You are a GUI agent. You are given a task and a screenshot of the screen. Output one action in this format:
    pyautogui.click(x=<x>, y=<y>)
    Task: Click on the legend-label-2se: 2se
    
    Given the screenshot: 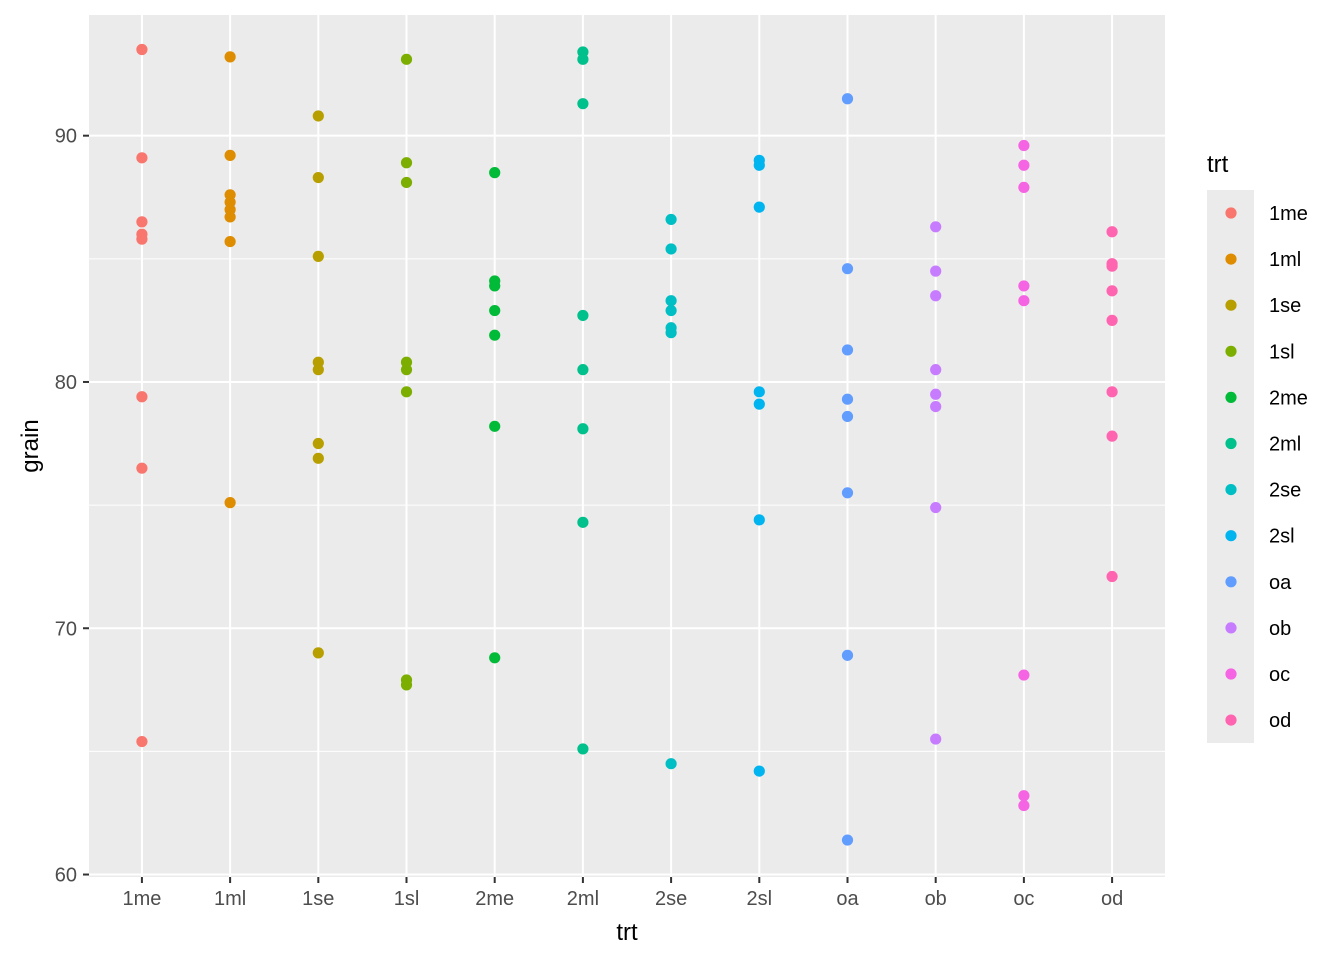 What is the action you would take?
    pyautogui.click(x=1285, y=491)
    